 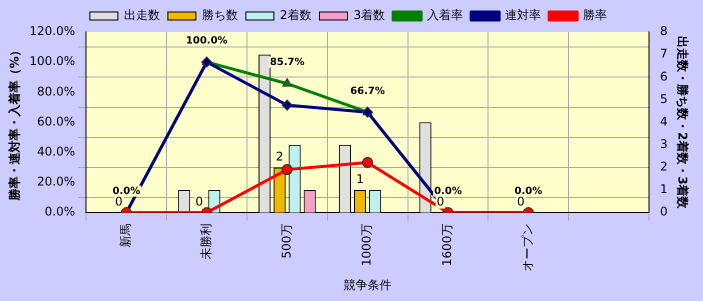 I want to click on legend-label: 勝率, so click(x=595, y=15).